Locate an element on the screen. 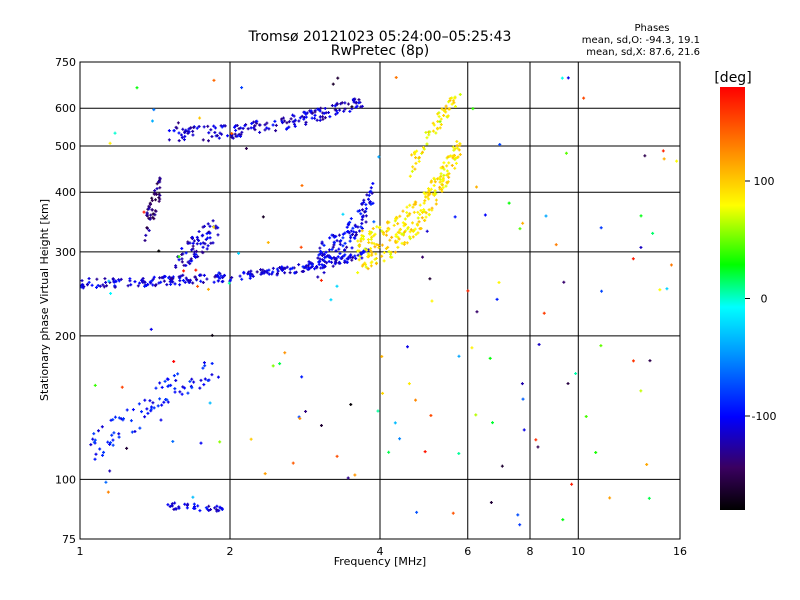 The image size is (800, 600). y-tick-label: 100 is located at coordinates (65, 479).